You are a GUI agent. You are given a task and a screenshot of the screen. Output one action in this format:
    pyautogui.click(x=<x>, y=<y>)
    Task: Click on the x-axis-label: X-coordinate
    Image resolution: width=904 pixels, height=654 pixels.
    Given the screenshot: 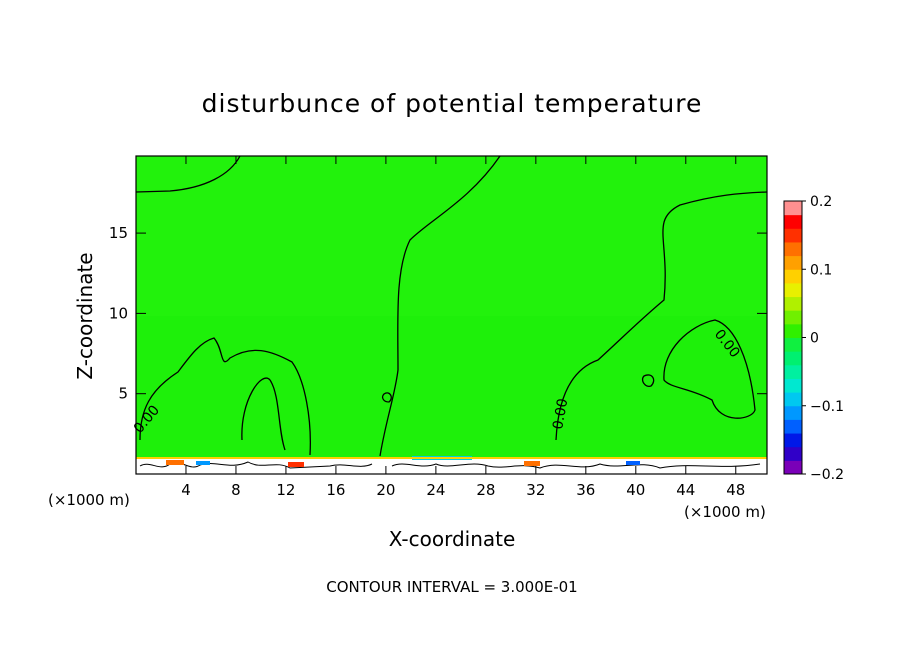 What is the action you would take?
    pyautogui.click(x=452, y=539)
    